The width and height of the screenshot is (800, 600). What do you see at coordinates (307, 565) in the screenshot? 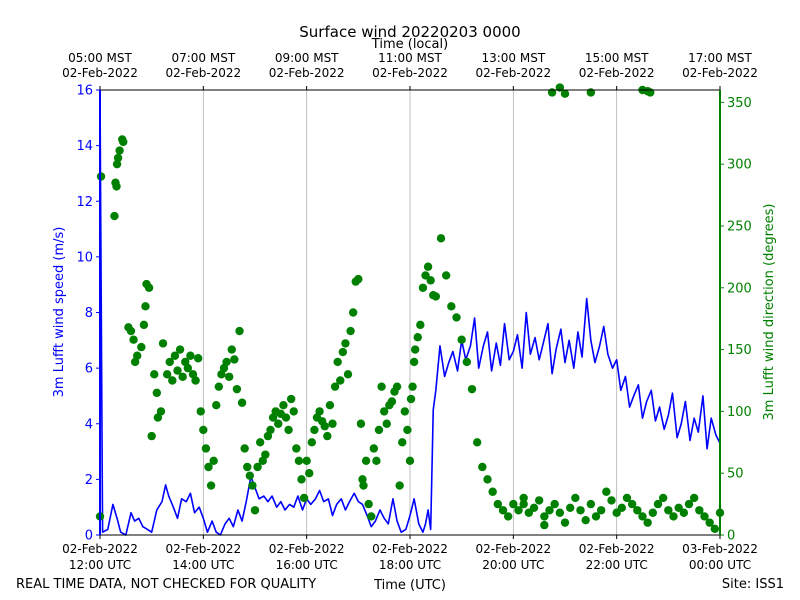
I see `bottom-tick-label-time: 16:00 UTC` at bounding box center [307, 565].